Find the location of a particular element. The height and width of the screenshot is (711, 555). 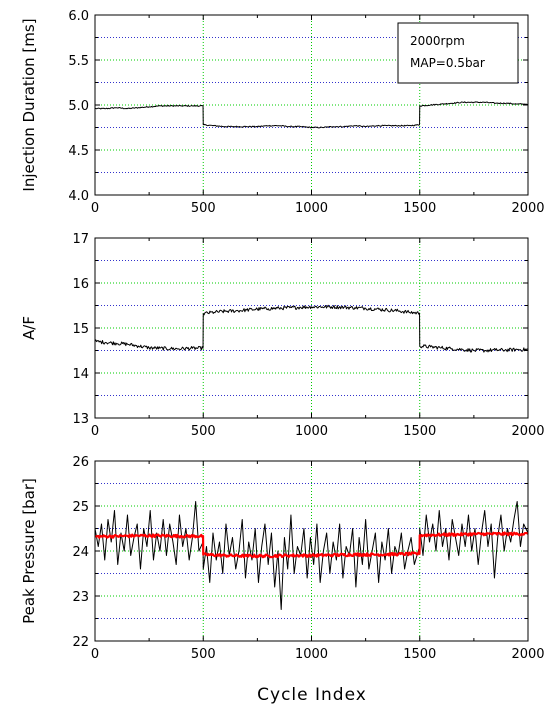

legend: 2000rpm MAP=0.5bar is located at coordinates (458, 53).